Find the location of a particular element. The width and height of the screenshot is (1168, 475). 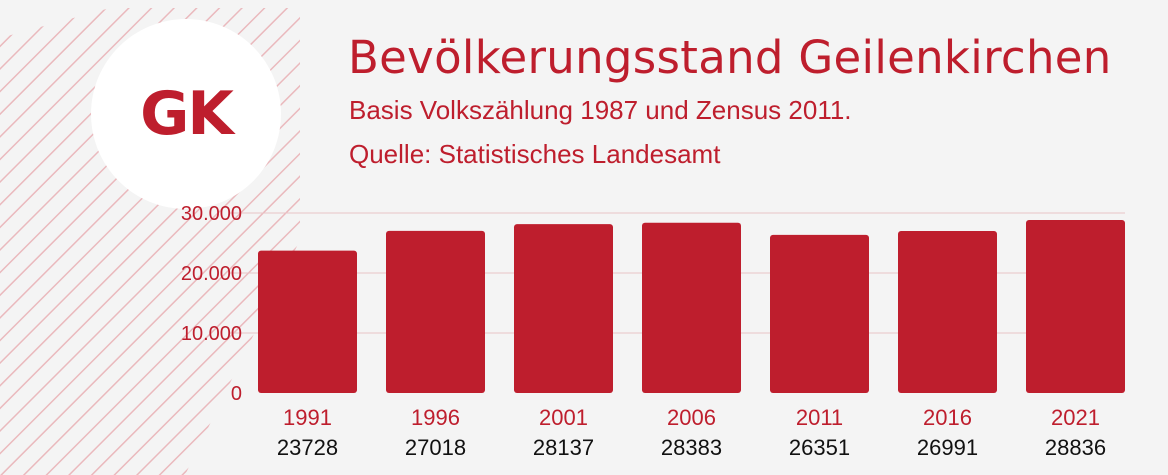

data-label: 26351 is located at coordinates (819, 447).